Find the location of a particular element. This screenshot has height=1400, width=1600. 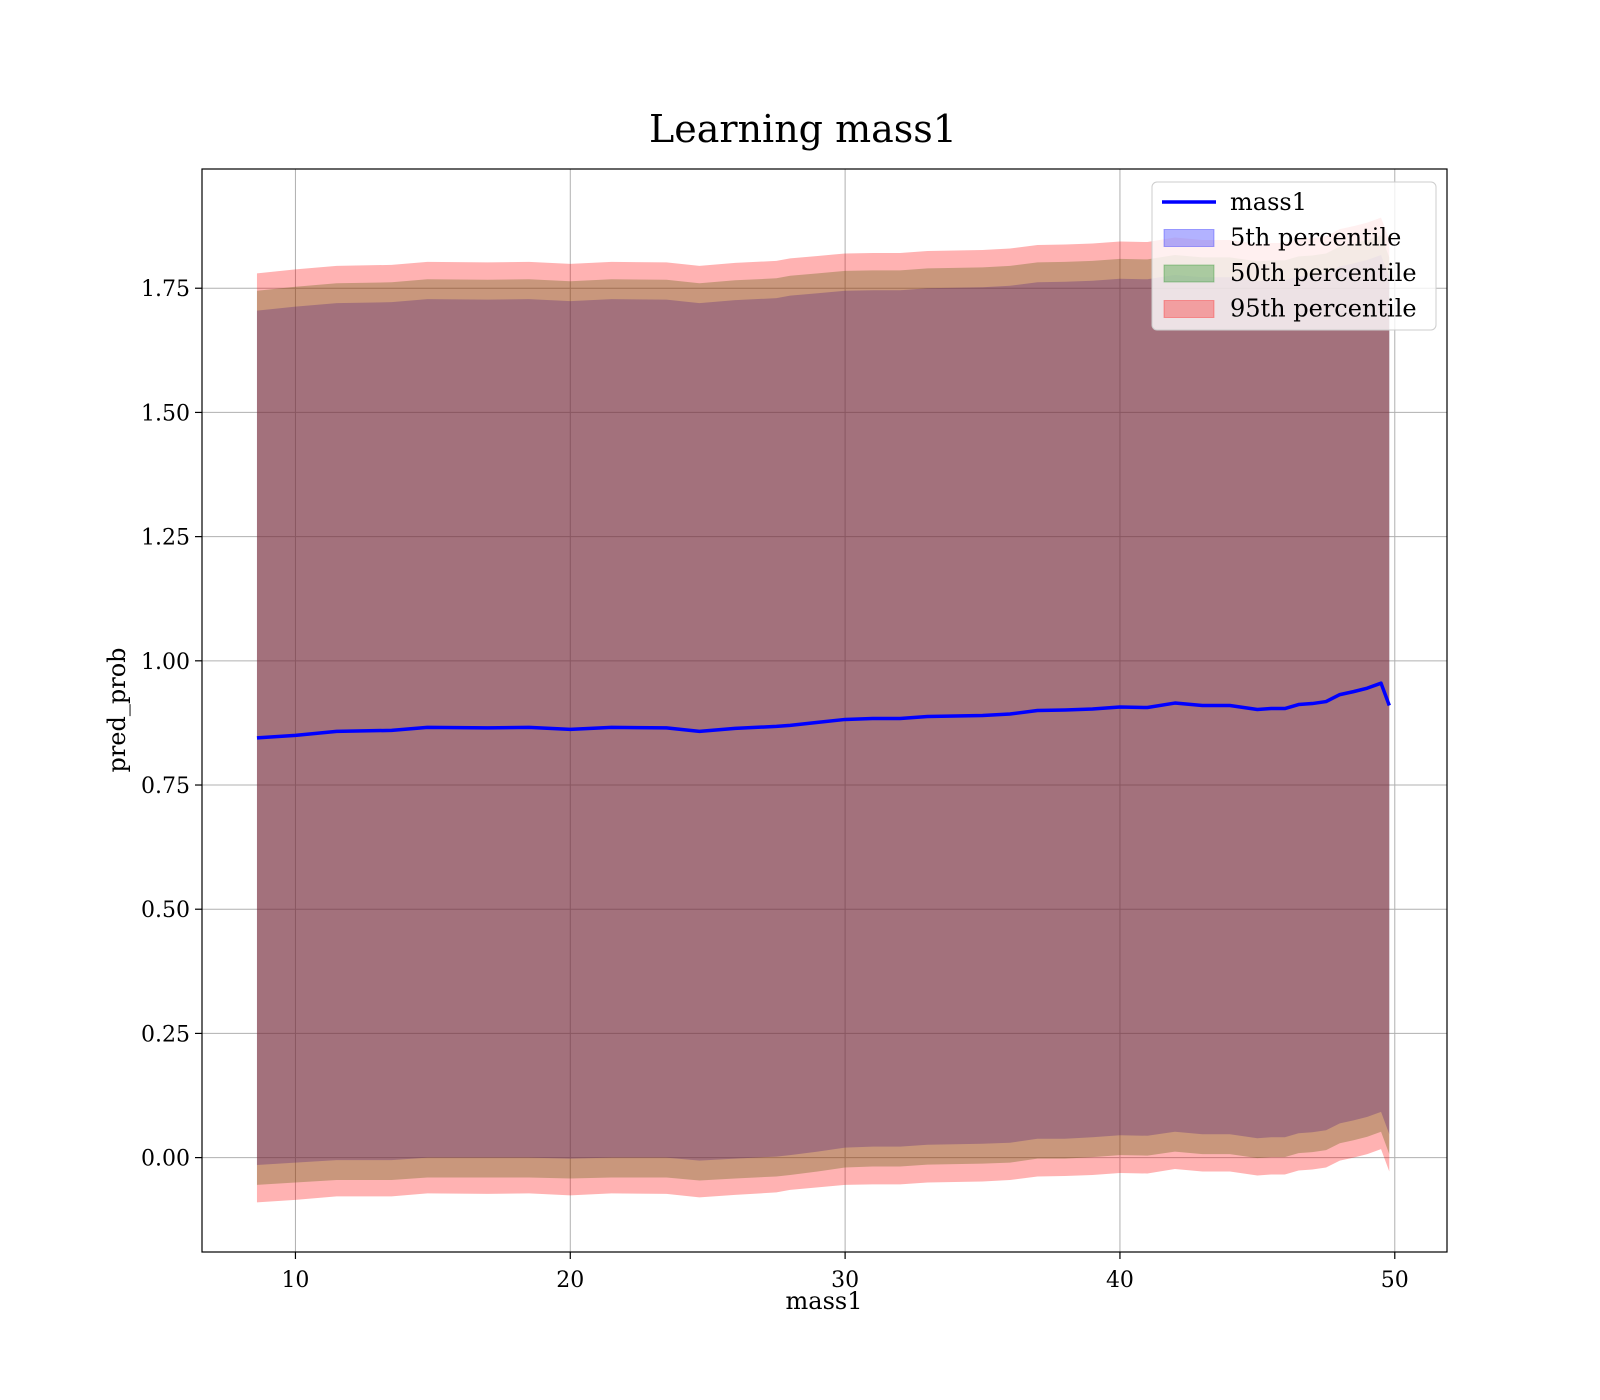

x-axis-label: mass1 is located at coordinates (824, 1301).